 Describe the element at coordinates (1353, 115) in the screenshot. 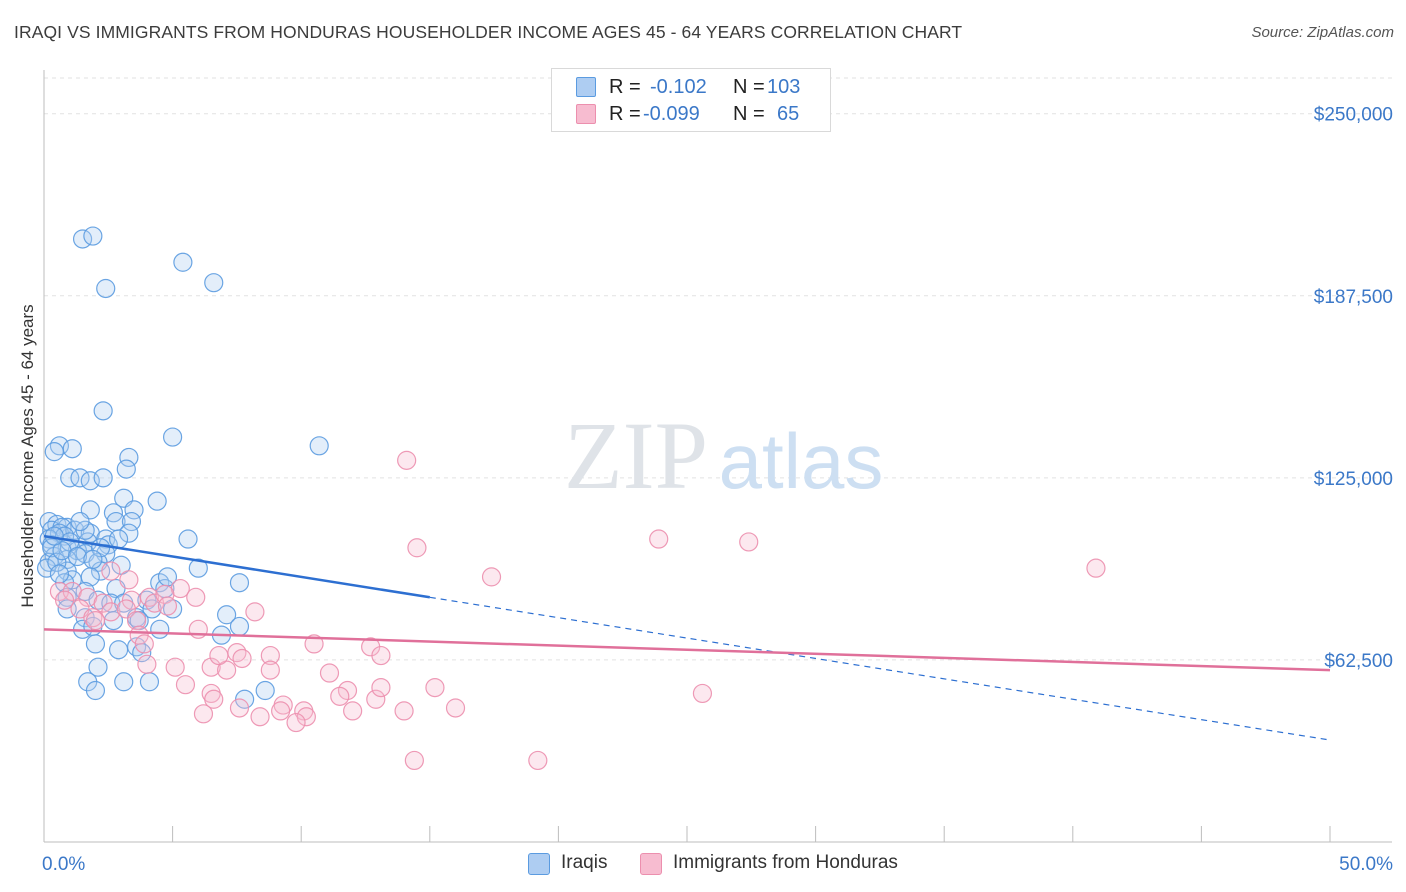

I see `y-tick-label: $250,000` at that location.